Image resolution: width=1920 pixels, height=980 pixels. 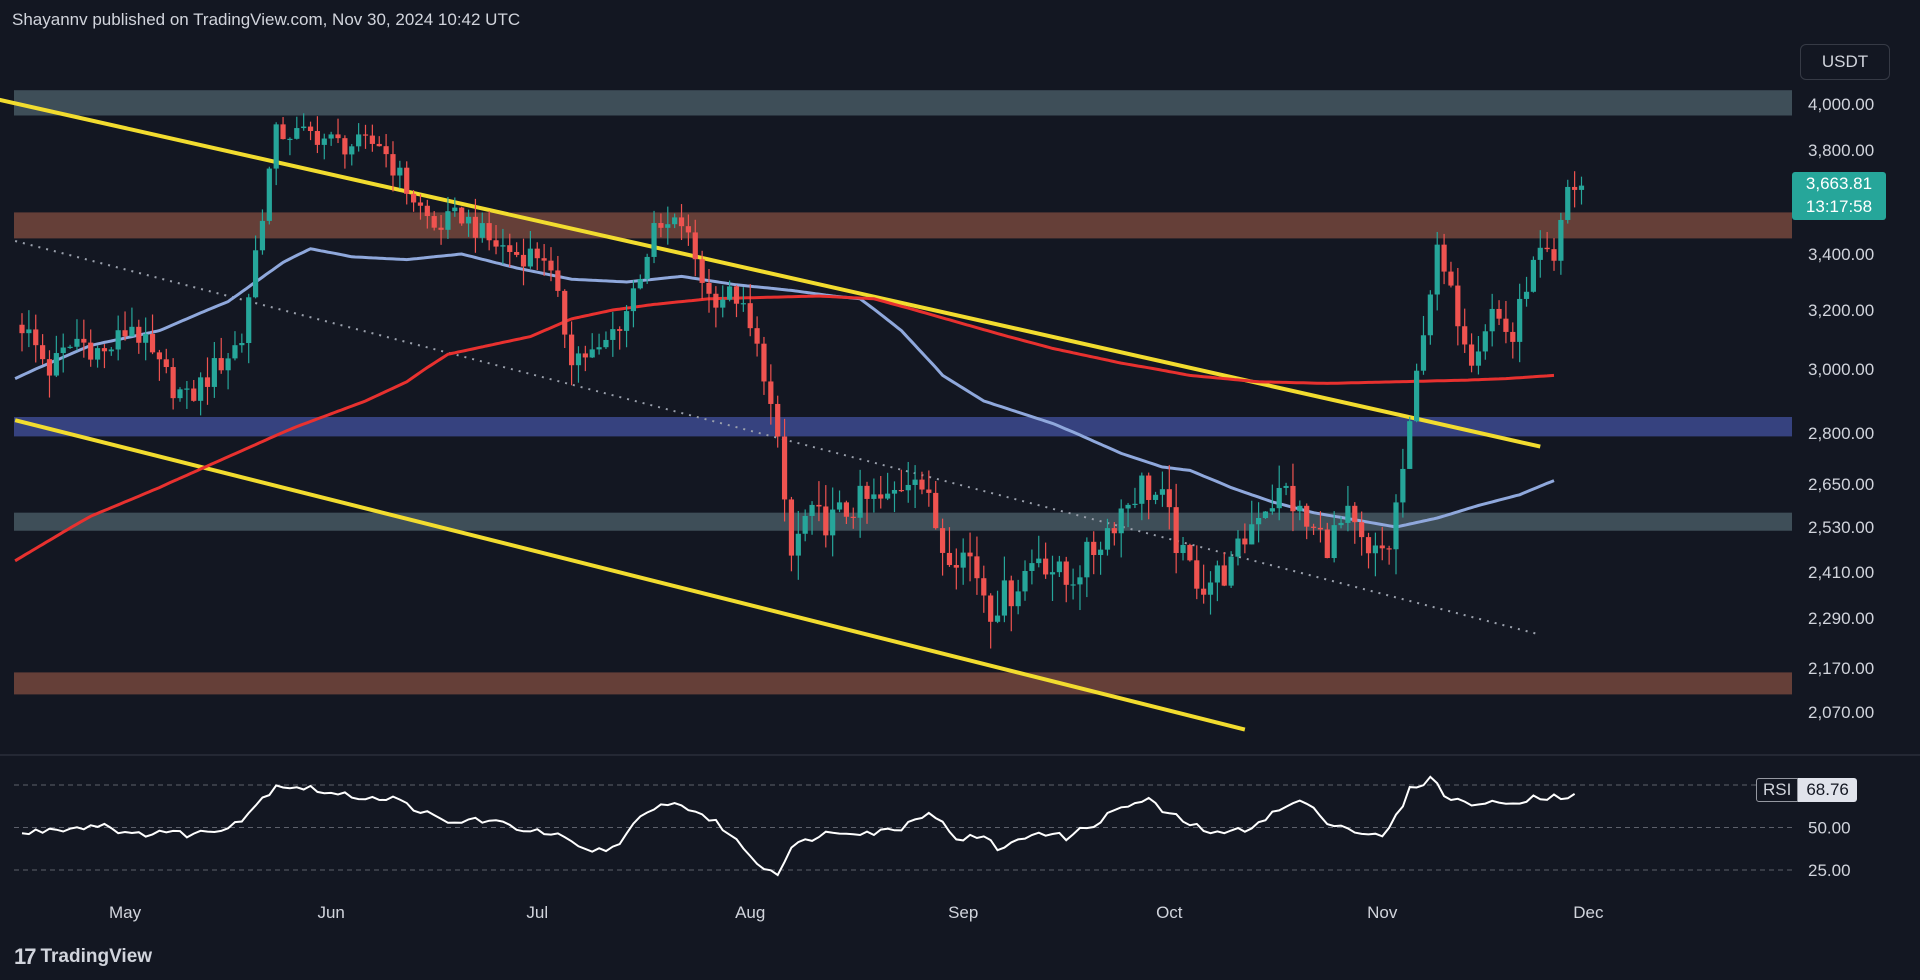 What do you see at coordinates (330, 912) in the screenshot?
I see `time-tick-label: Jun` at bounding box center [330, 912].